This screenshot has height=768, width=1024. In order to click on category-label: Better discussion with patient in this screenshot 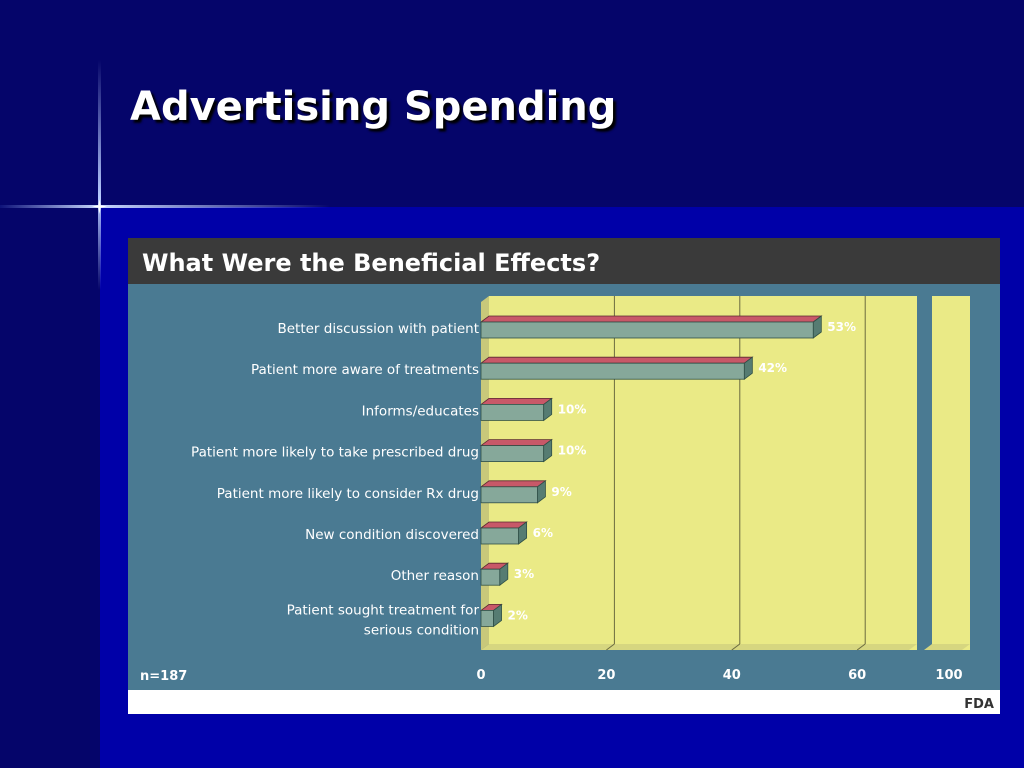, I will do `click(378, 329)`.